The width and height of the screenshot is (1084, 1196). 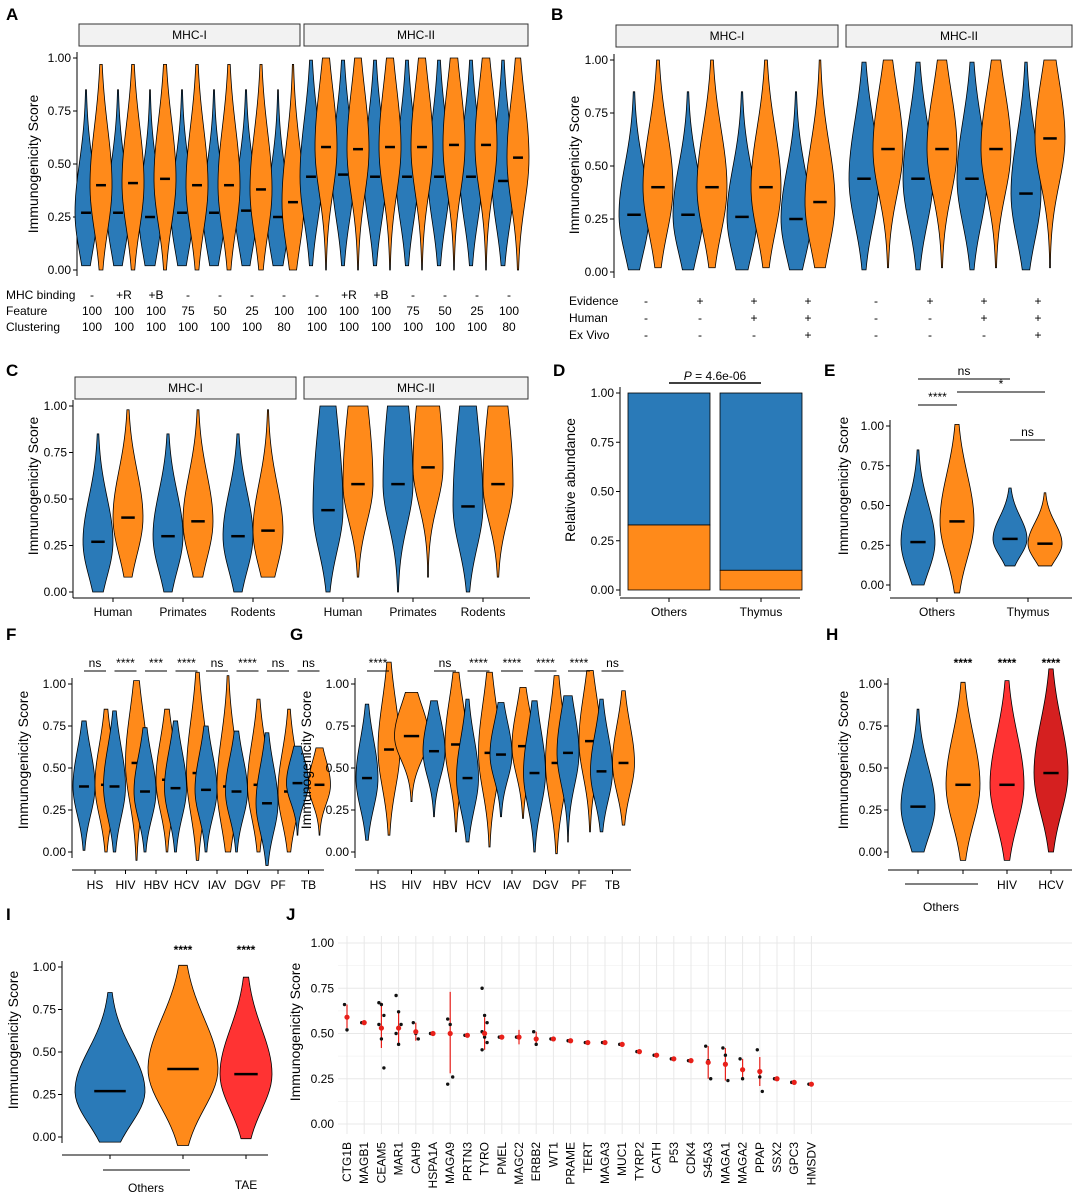 I want to click on x-tick-label: PF, so click(x=277, y=885).